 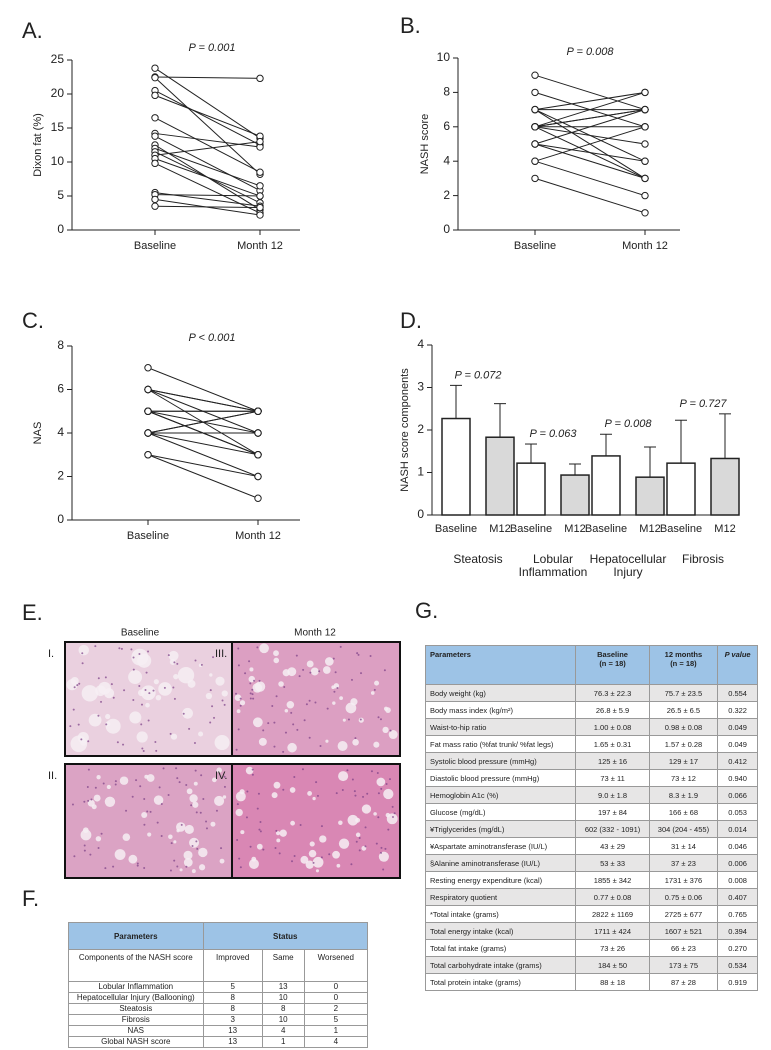 What do you see at coordinates (737, 761) in the screenshot?
I see `table-cell: 0.412` at bounding box center [737, 761].